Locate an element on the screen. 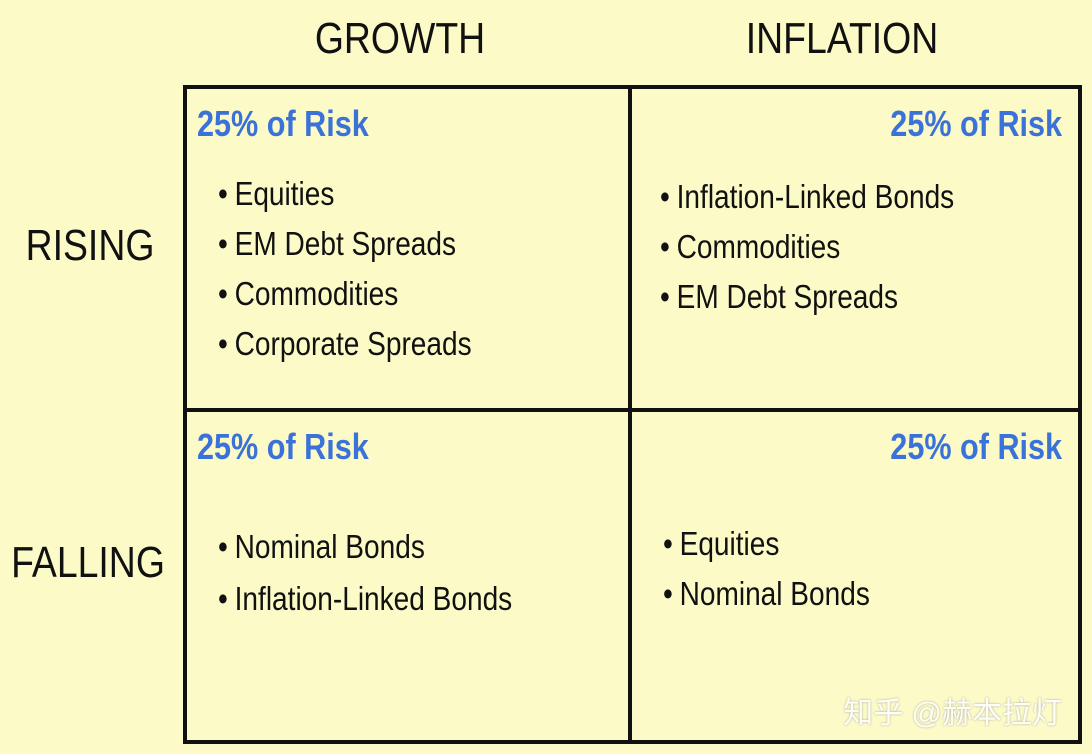  column-header: GROWTH is located at coordinates (400, 38).